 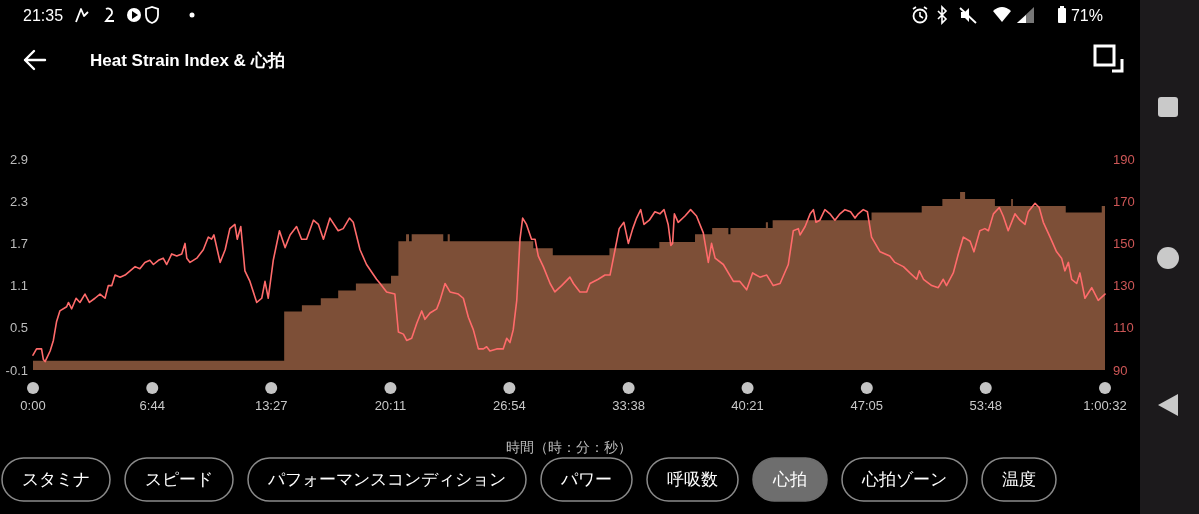 I want to click on y2tick: 130, so click(x=1124, y=286).